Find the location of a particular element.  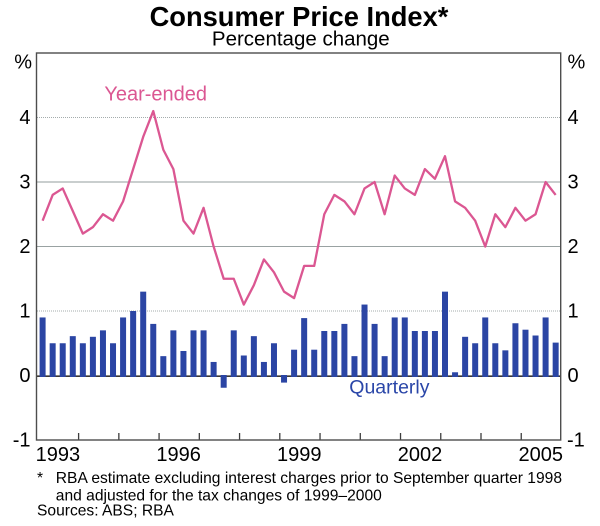

svg-text: 2002 is located at coordinates (420, 455).